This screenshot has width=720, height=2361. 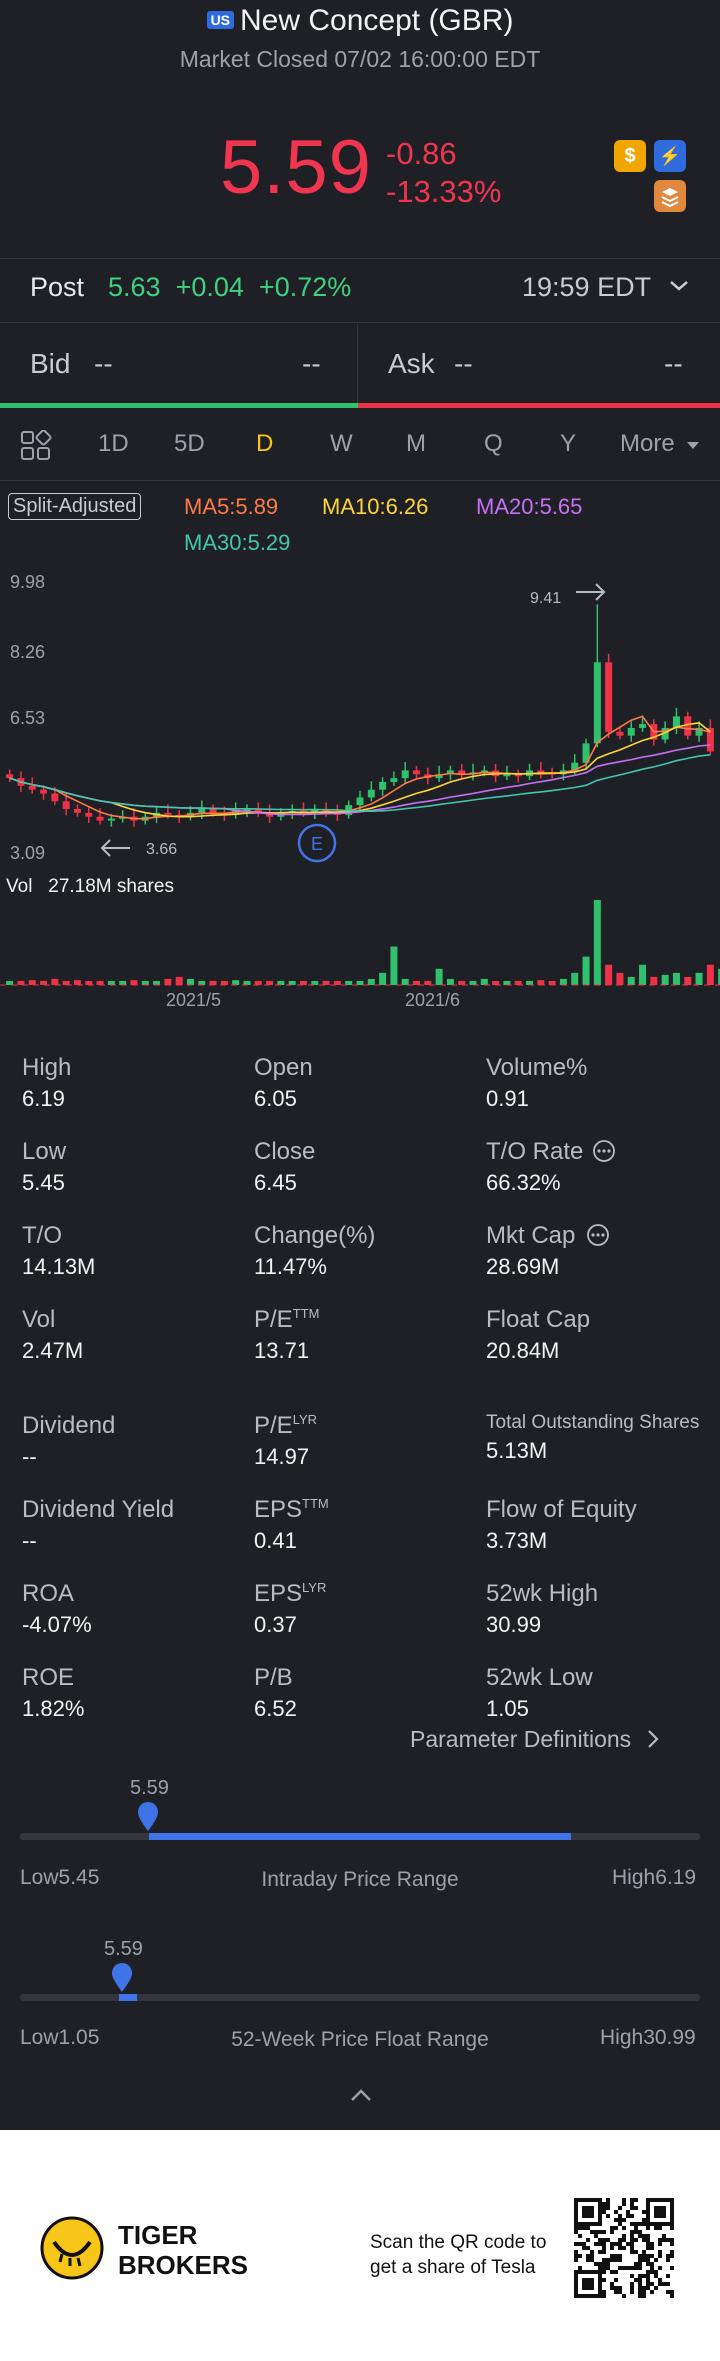 I want to click on layers-icon, so click(x=670, y=196).